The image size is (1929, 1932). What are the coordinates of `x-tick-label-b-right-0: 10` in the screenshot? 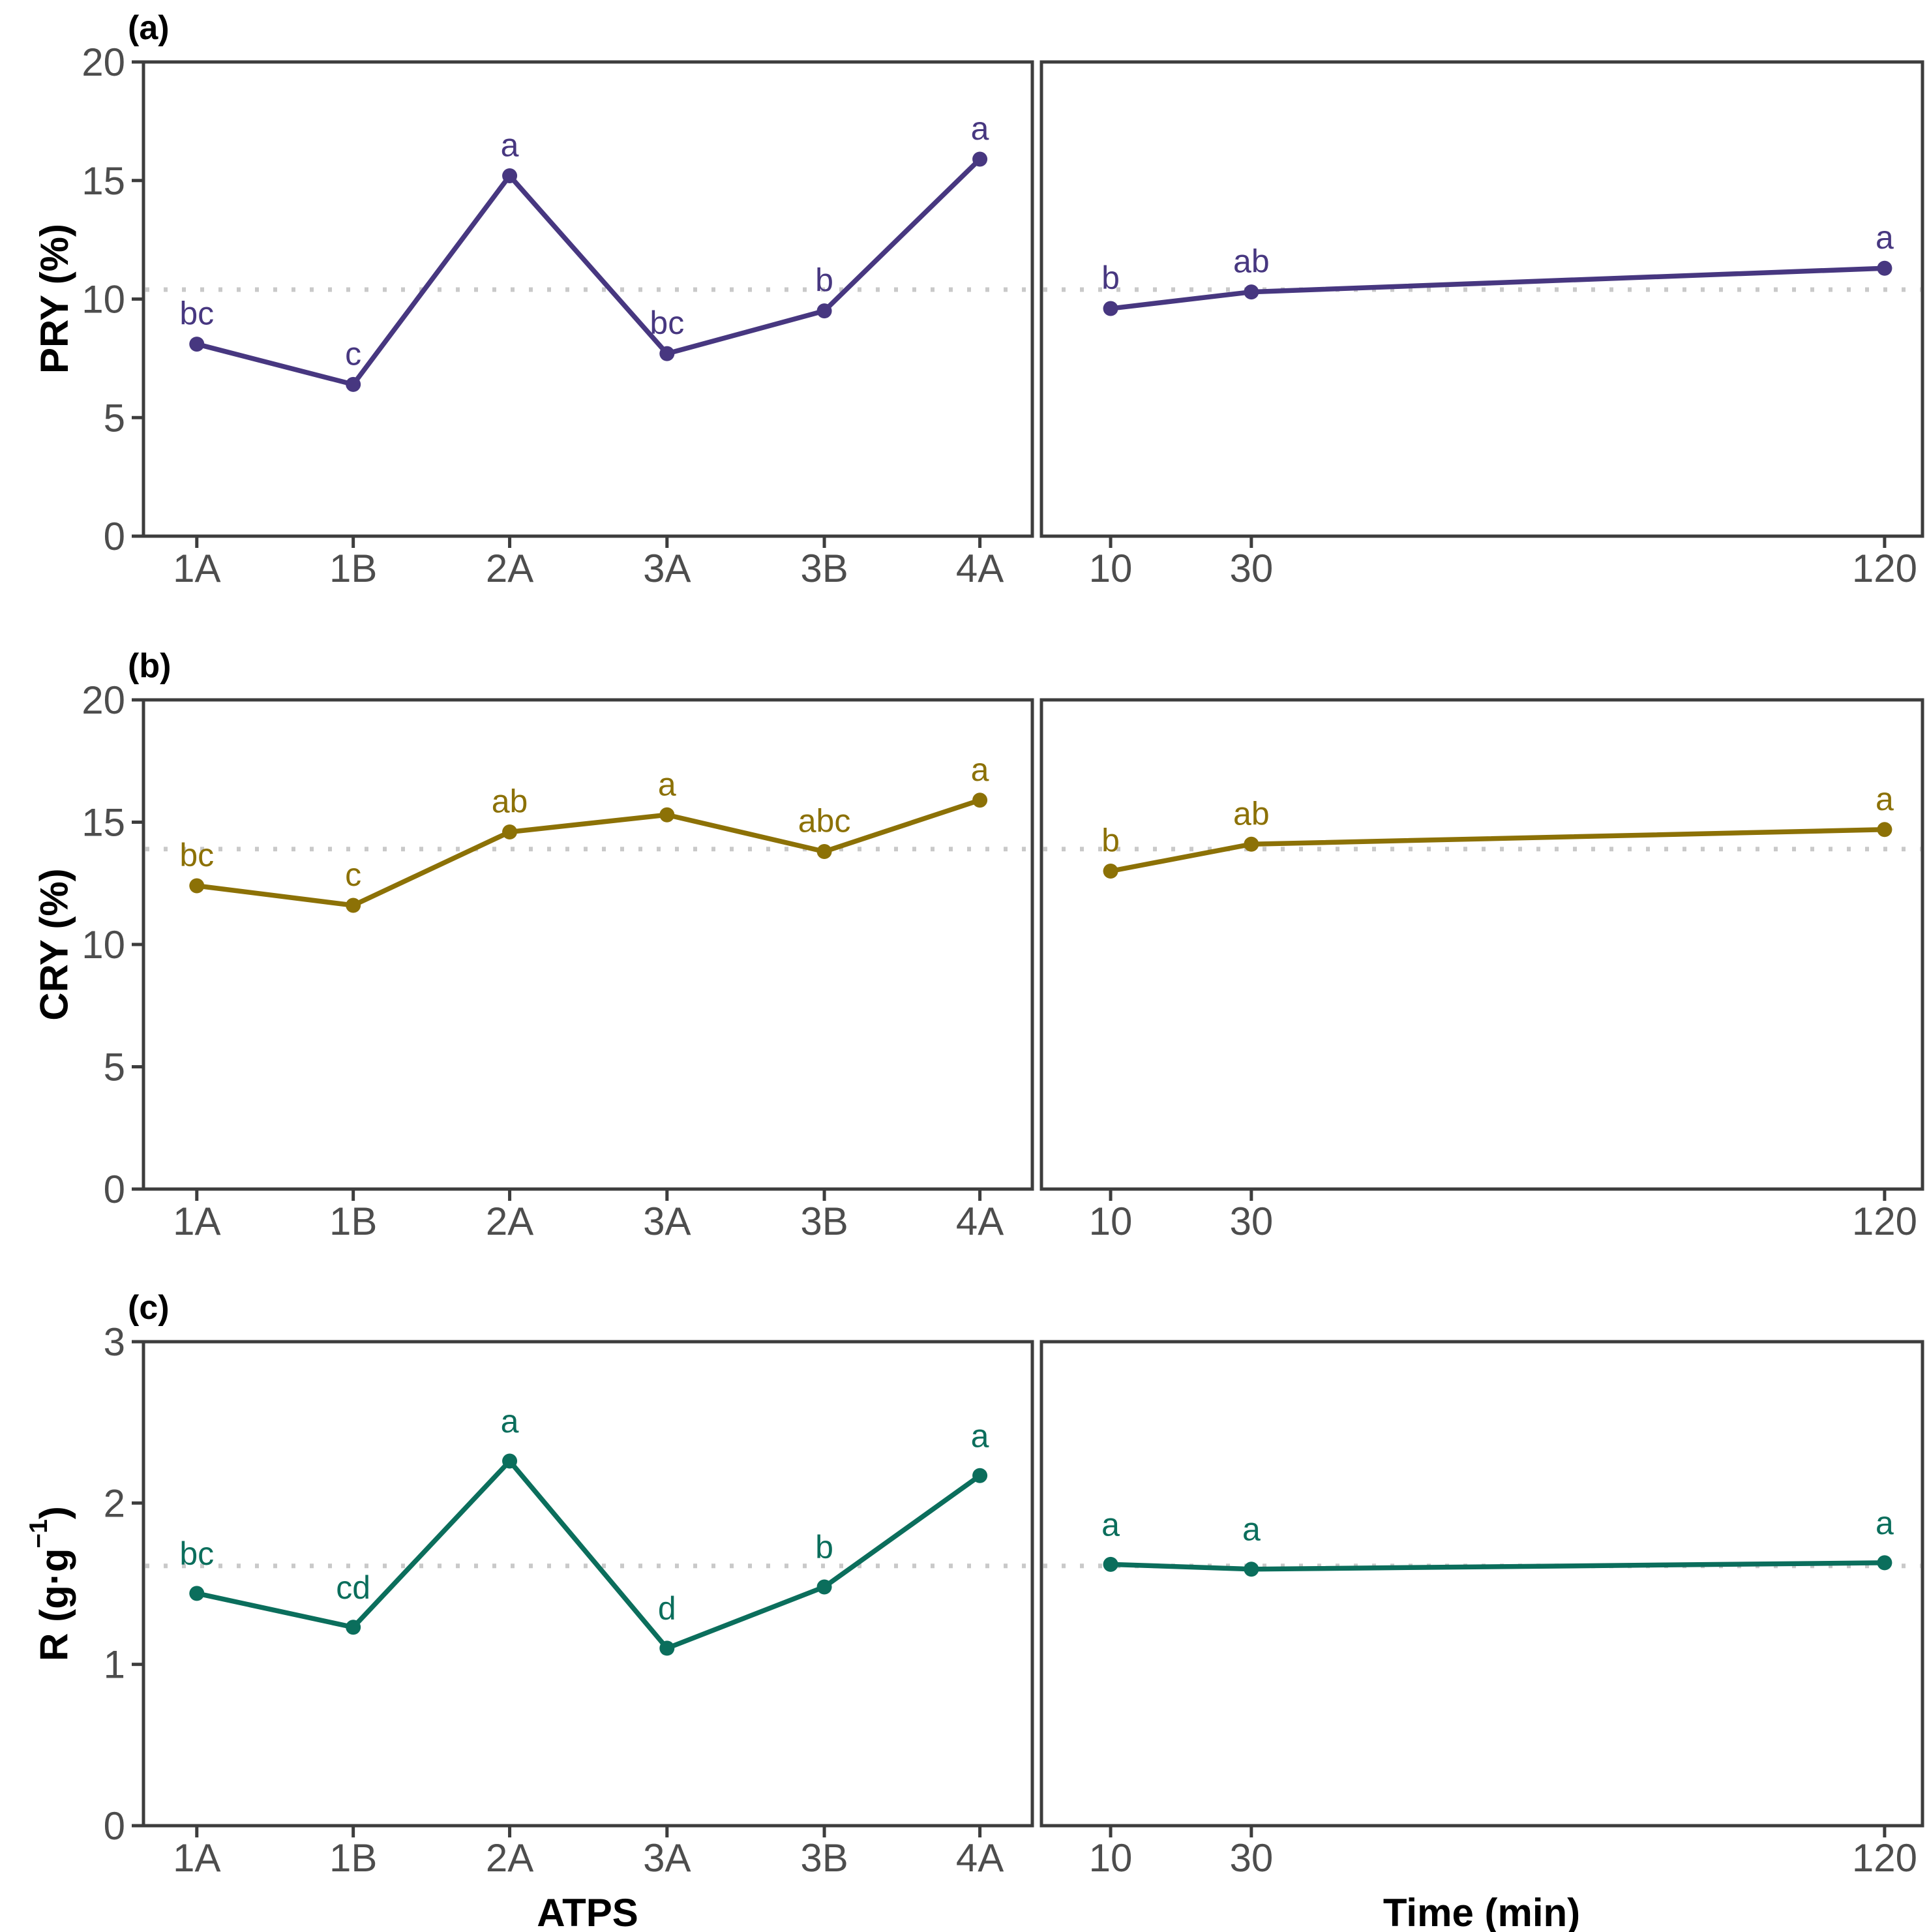 It's located at (1111, 1221).